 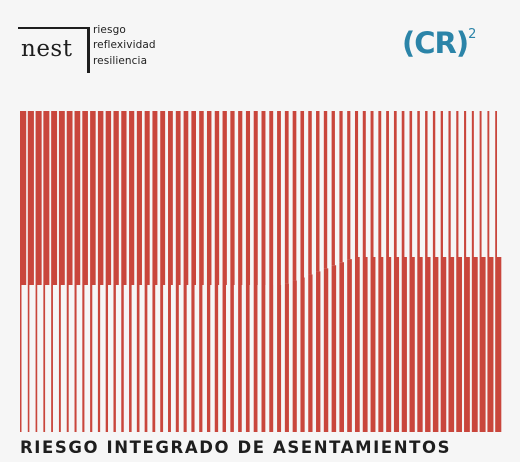 What do you see at coordinates (109, 30) in the screenshot?
I see `nest-tagline-riesgo: riesgo` at bounding box center [109, 30].